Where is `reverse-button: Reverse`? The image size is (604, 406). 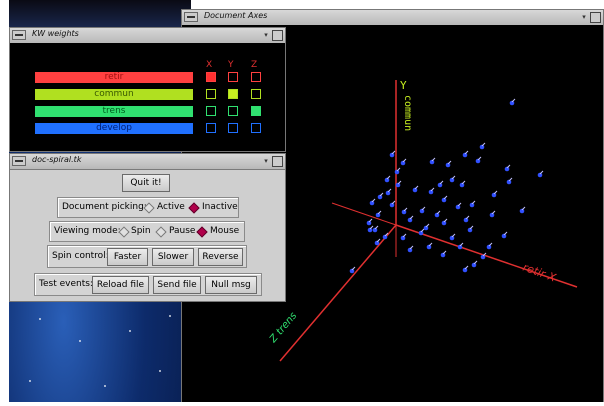 reverse-button: Reverse is located at coordinates (220, 257).